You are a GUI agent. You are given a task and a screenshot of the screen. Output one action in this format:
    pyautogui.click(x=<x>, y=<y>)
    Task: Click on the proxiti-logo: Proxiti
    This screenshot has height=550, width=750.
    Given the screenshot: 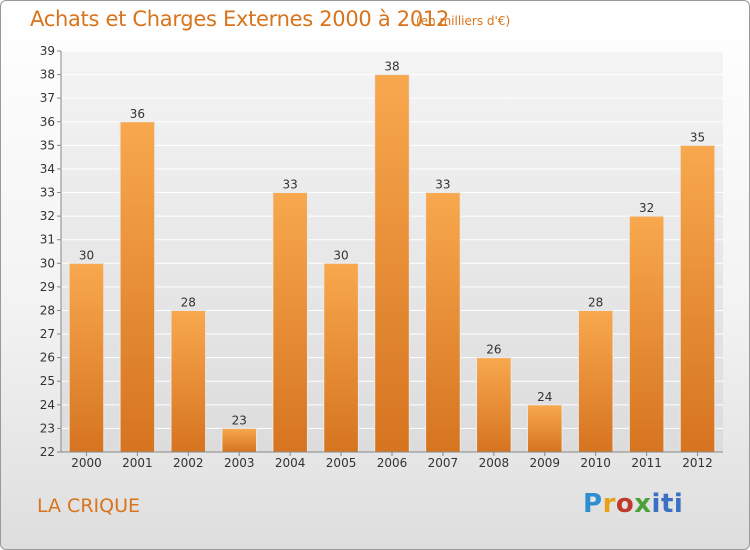 What is the action you would take?
    pyautogui.click(x=633, y=504)
    